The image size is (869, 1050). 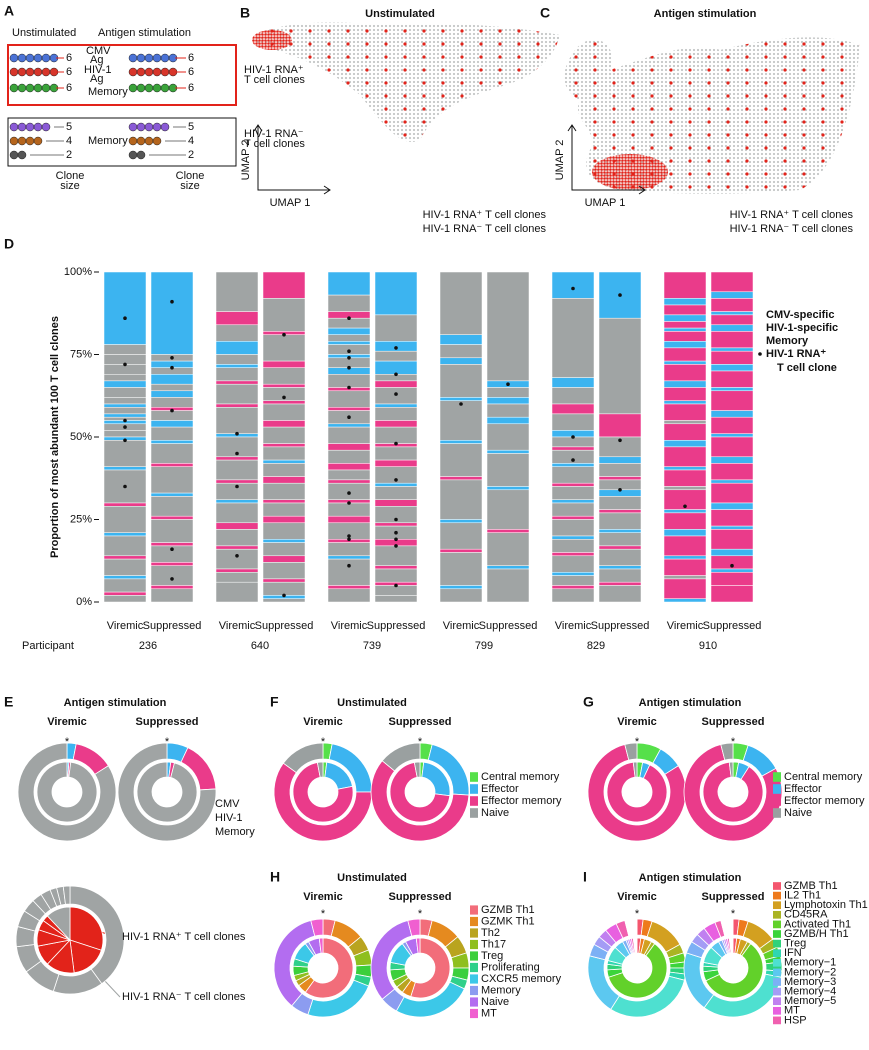 What do you see at coordinates (817, 924) in the screenshot?
I see `legend-label: Activated Th1` at bounding box center [817, 924].